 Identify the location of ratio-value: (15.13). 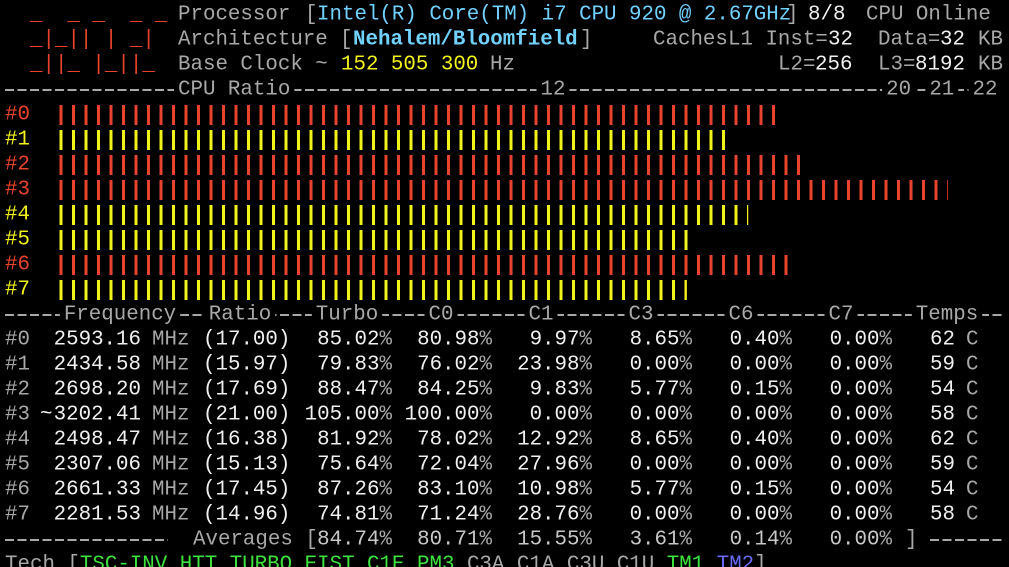
(246, 465).